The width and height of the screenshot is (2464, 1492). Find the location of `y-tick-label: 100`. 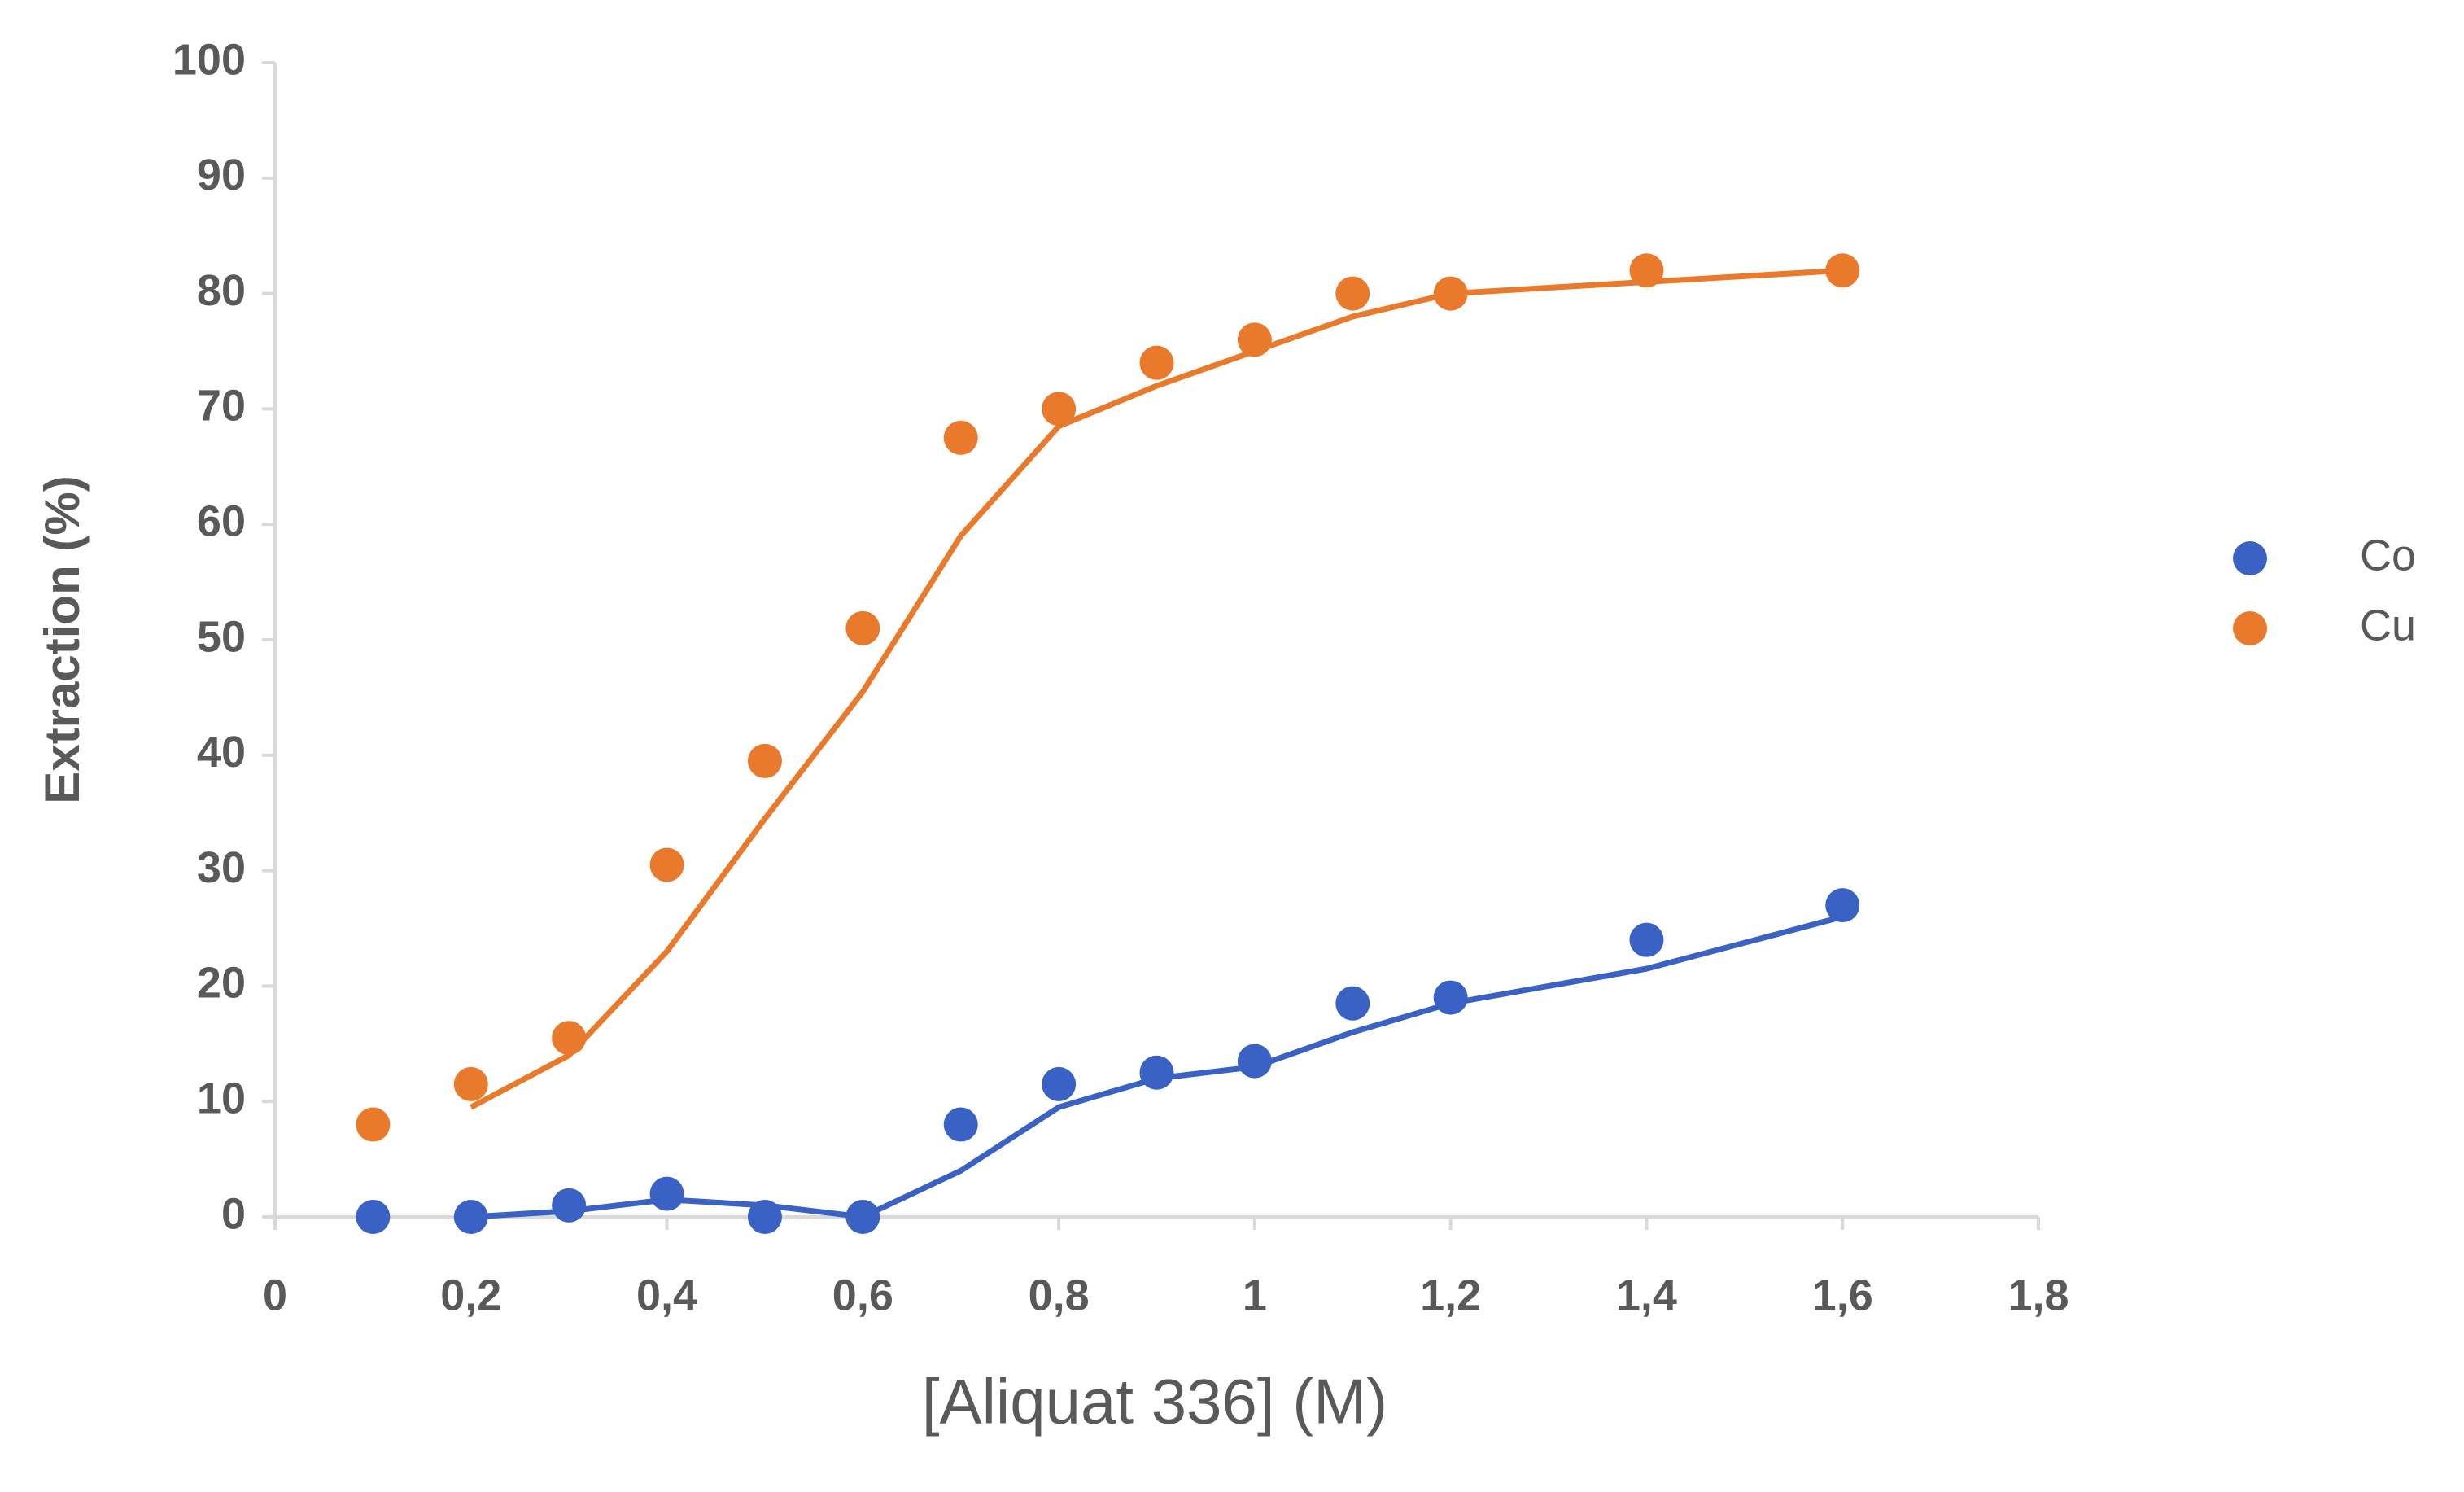

y-tick-label: 100 is located at coordinates (209, 59).